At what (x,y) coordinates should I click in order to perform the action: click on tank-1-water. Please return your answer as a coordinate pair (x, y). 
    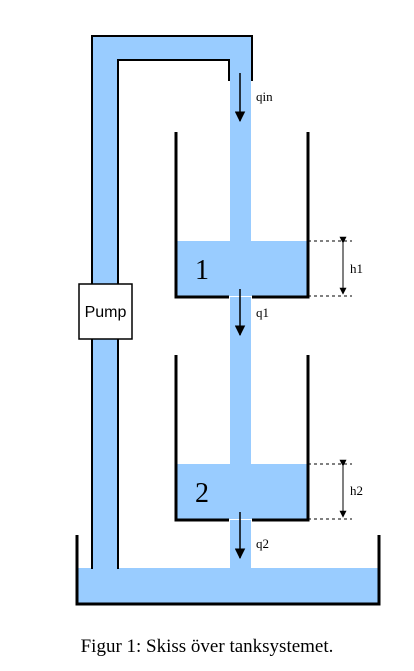
    Looking at the image, I should click on (242, 268).